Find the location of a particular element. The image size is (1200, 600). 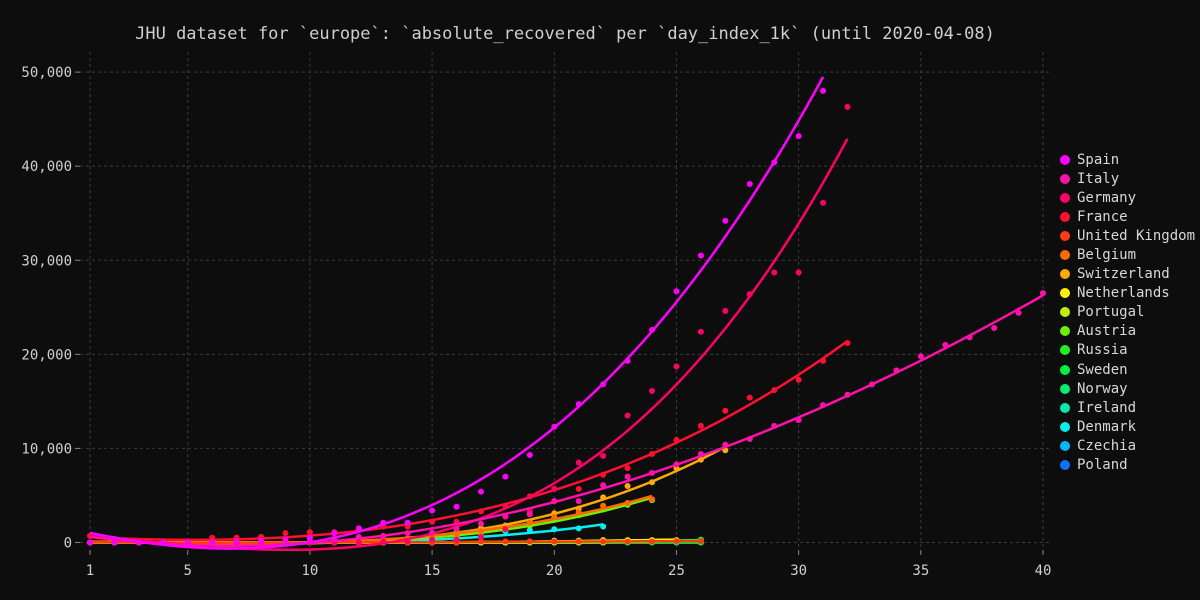

legend-label: Italy is located at coordinates (1098, 178).